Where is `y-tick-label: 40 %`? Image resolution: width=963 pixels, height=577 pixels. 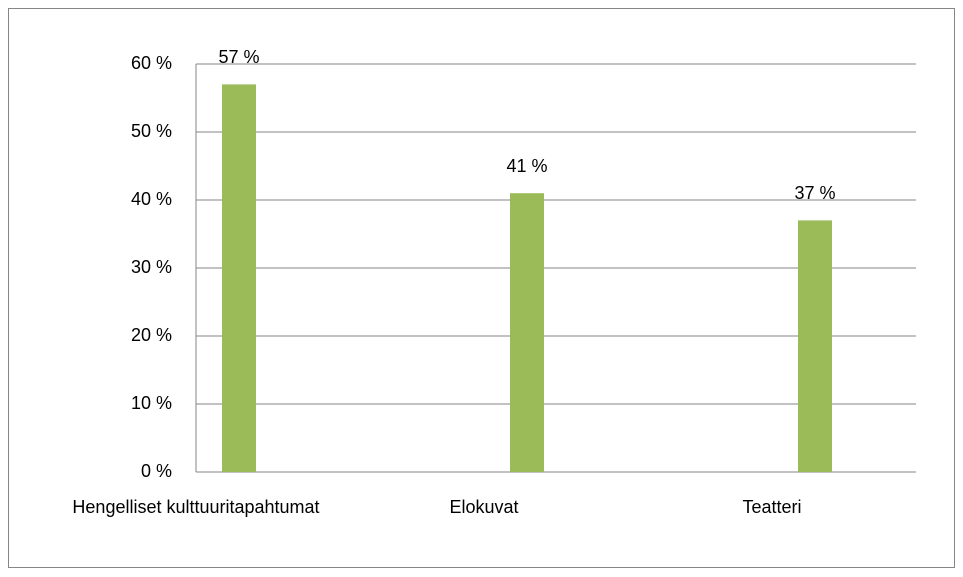 y-tick-label: 40 % is located at coordinates (151, 199).